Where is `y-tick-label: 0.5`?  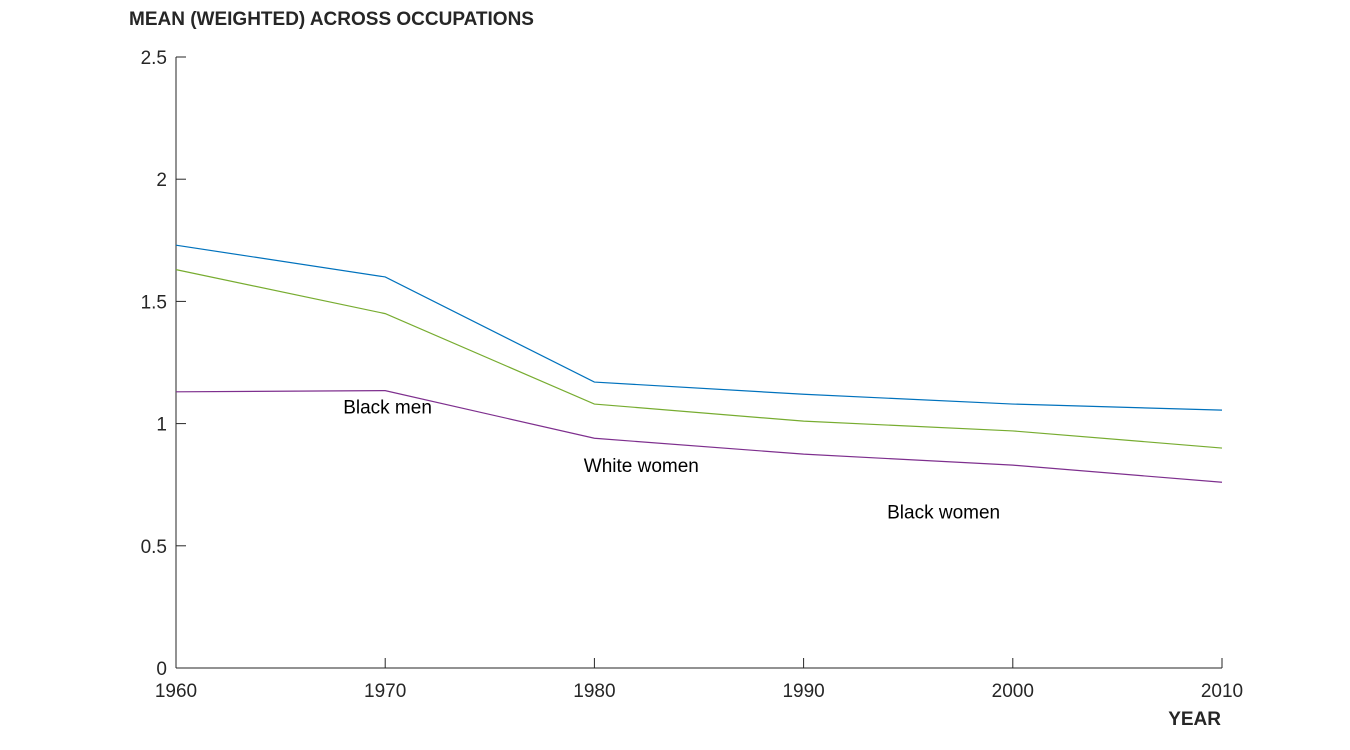 y-tick-label: 0.5 is located at coordinates (154, 547).